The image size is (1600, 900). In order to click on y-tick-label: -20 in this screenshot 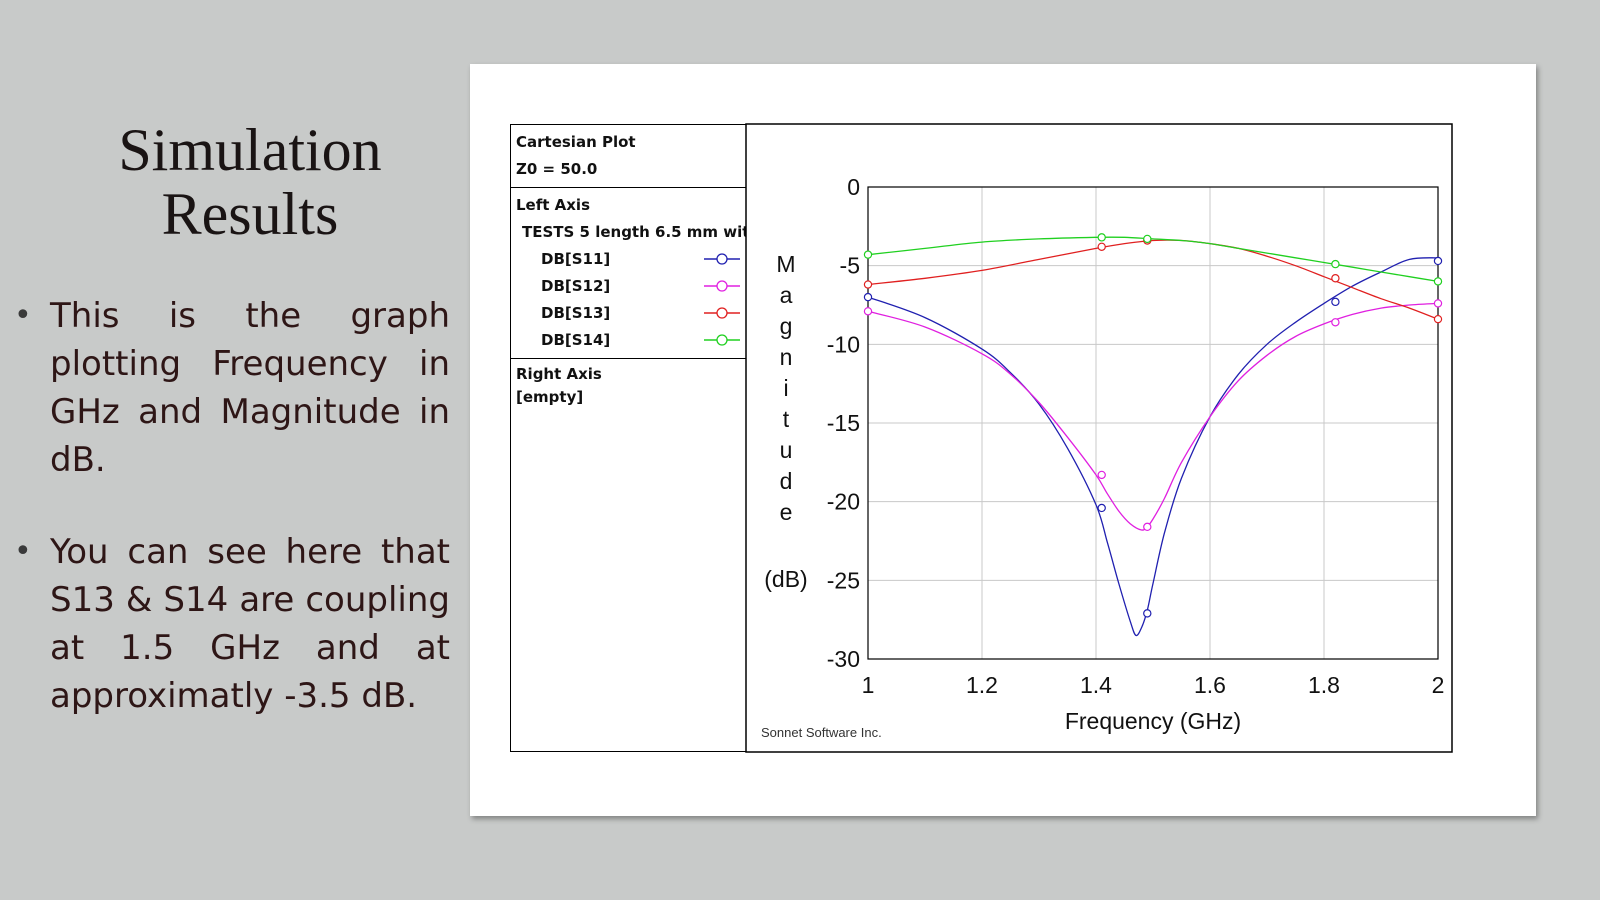, I will do `click(843, 502)`.